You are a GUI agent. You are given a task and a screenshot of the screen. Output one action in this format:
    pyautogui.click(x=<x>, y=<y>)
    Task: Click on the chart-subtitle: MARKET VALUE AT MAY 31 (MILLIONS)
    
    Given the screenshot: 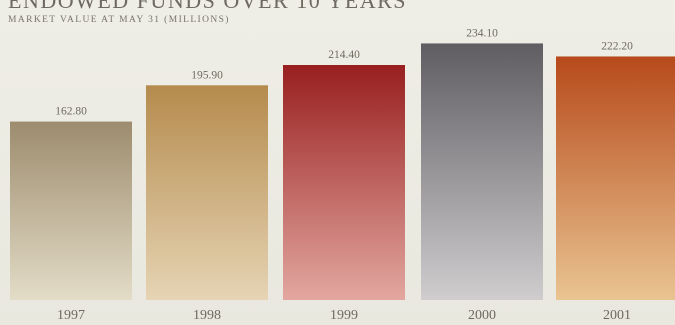 What is the action you would take?
    pyautogui.click(x=119, y=19)
    